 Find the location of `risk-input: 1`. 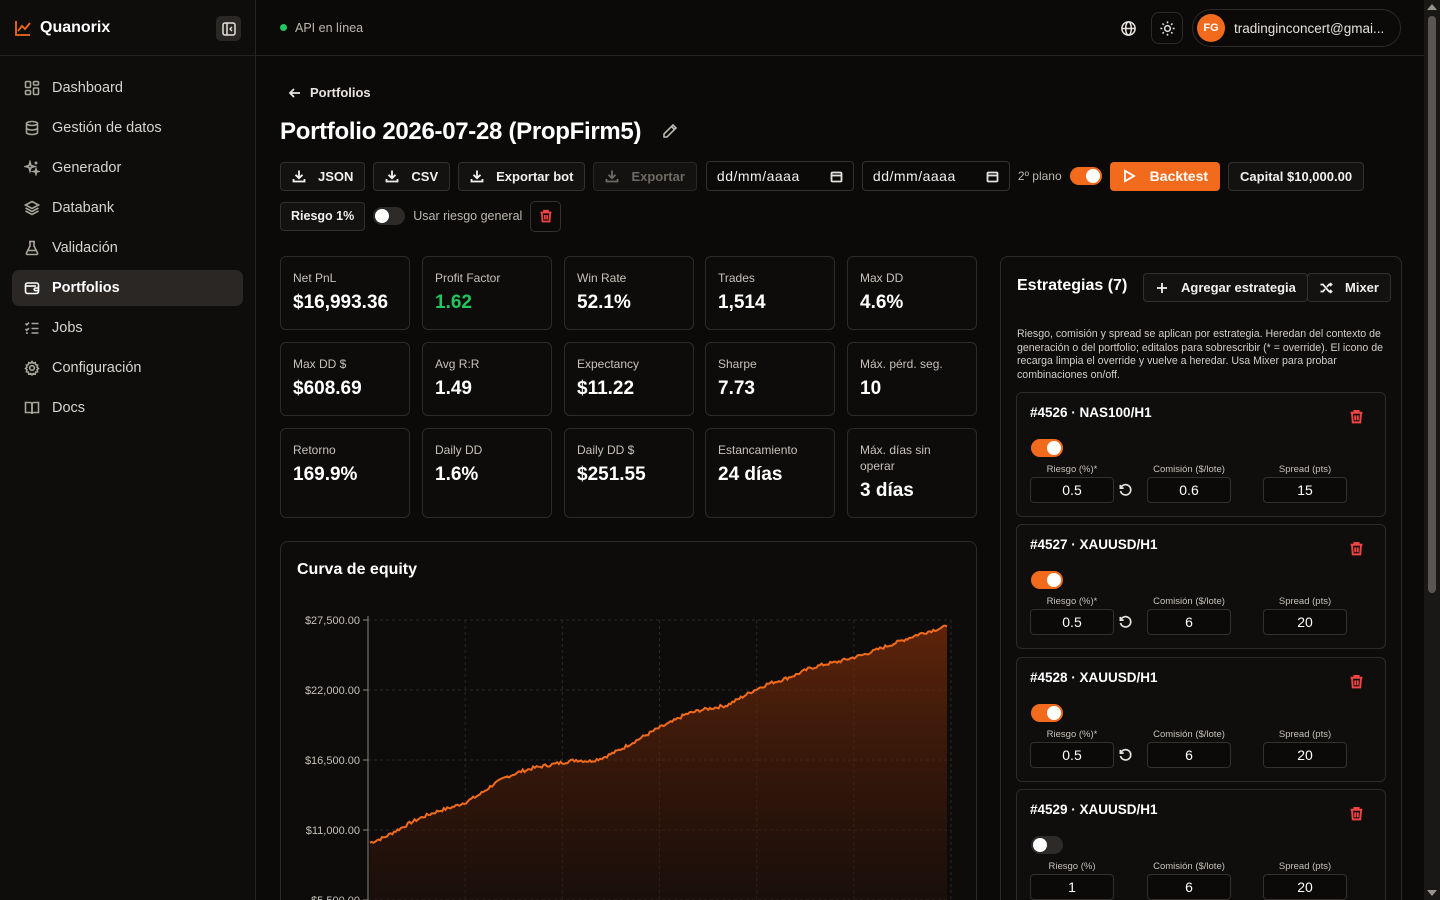

risk-input: 1 is located at coordinates (1072, 887).